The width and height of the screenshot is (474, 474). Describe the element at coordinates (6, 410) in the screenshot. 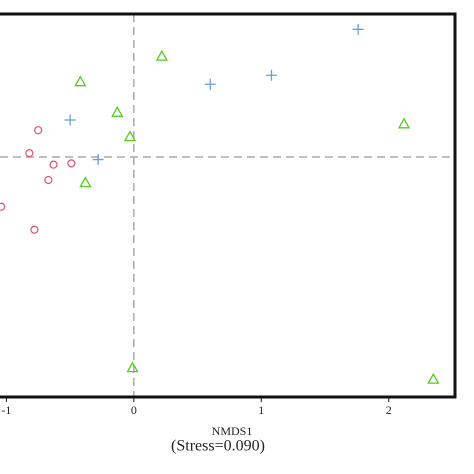

I see `x-tick-label: -1` at that location.